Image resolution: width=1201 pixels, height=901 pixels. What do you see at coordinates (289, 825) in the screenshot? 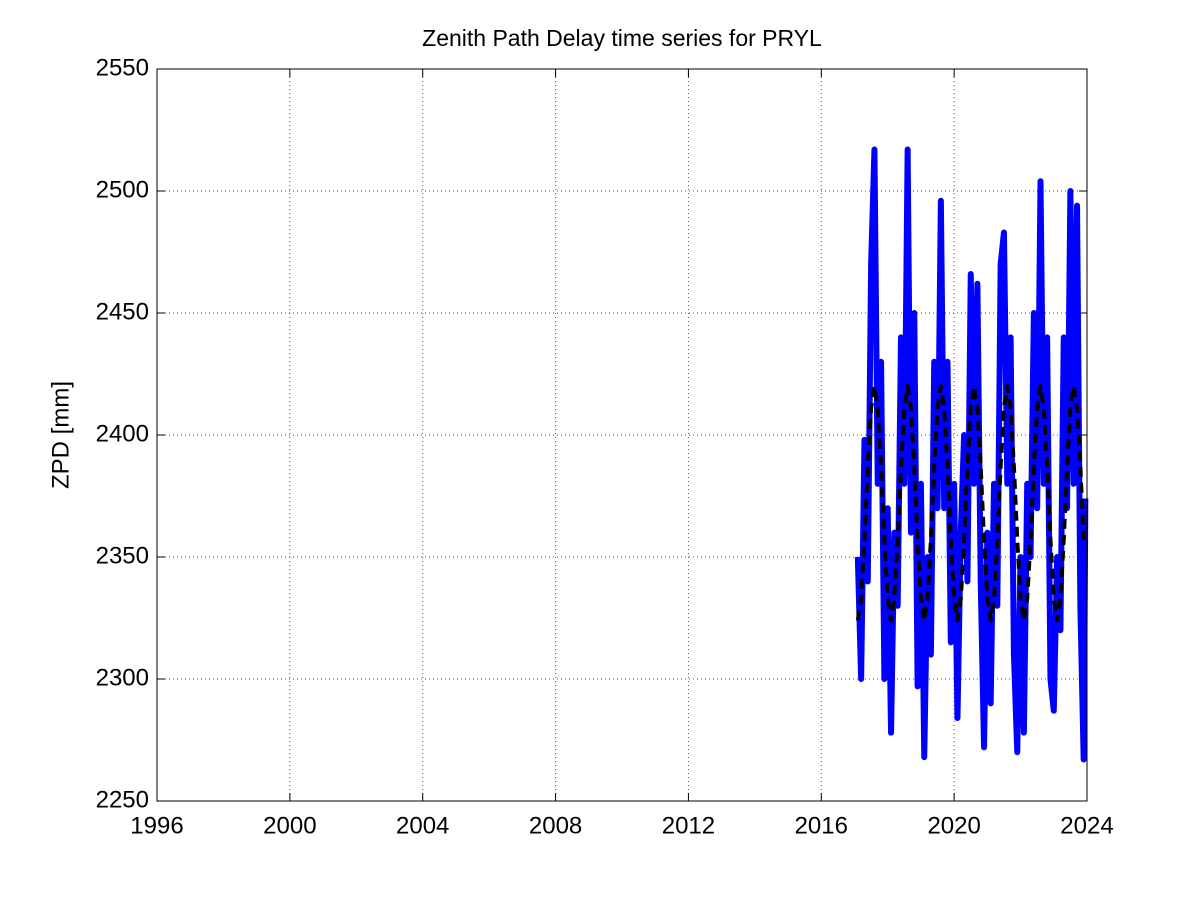
I see `x-tick-label: 2000` at bounding box center [289, 825].